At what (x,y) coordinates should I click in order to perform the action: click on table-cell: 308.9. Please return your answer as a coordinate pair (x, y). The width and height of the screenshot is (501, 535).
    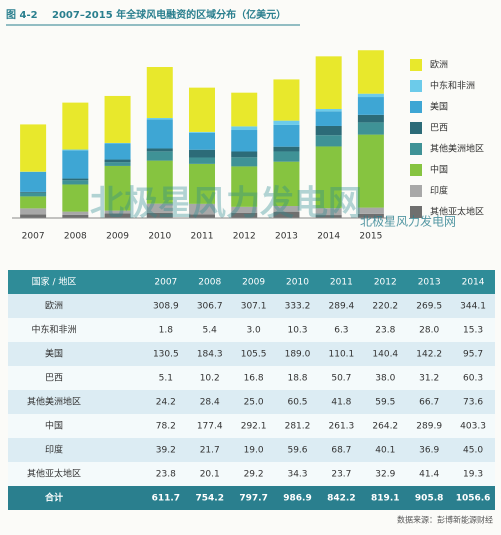
    Looking at the image, I should click on (166, 307).